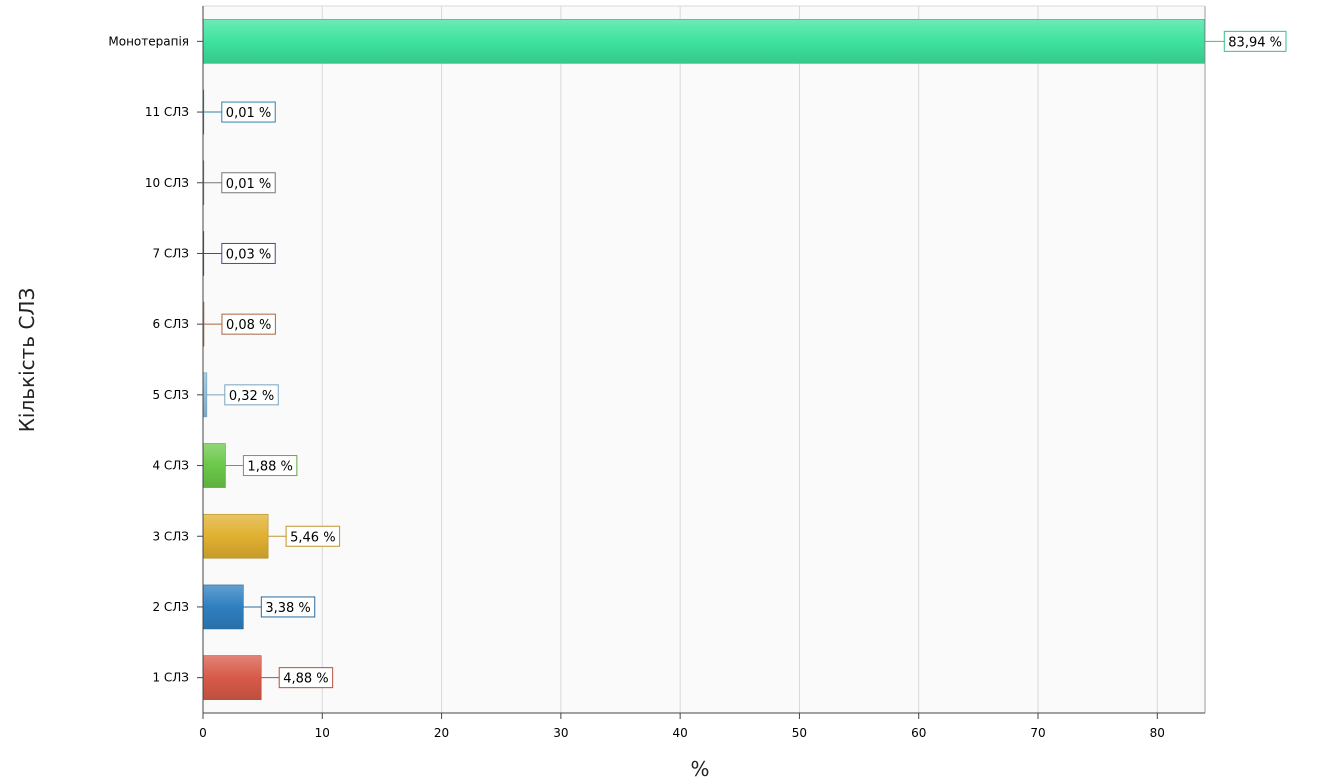  Describe the element at coordinates (799, 733) in the screenshot. I see `x-tick-label: 50` at that location.